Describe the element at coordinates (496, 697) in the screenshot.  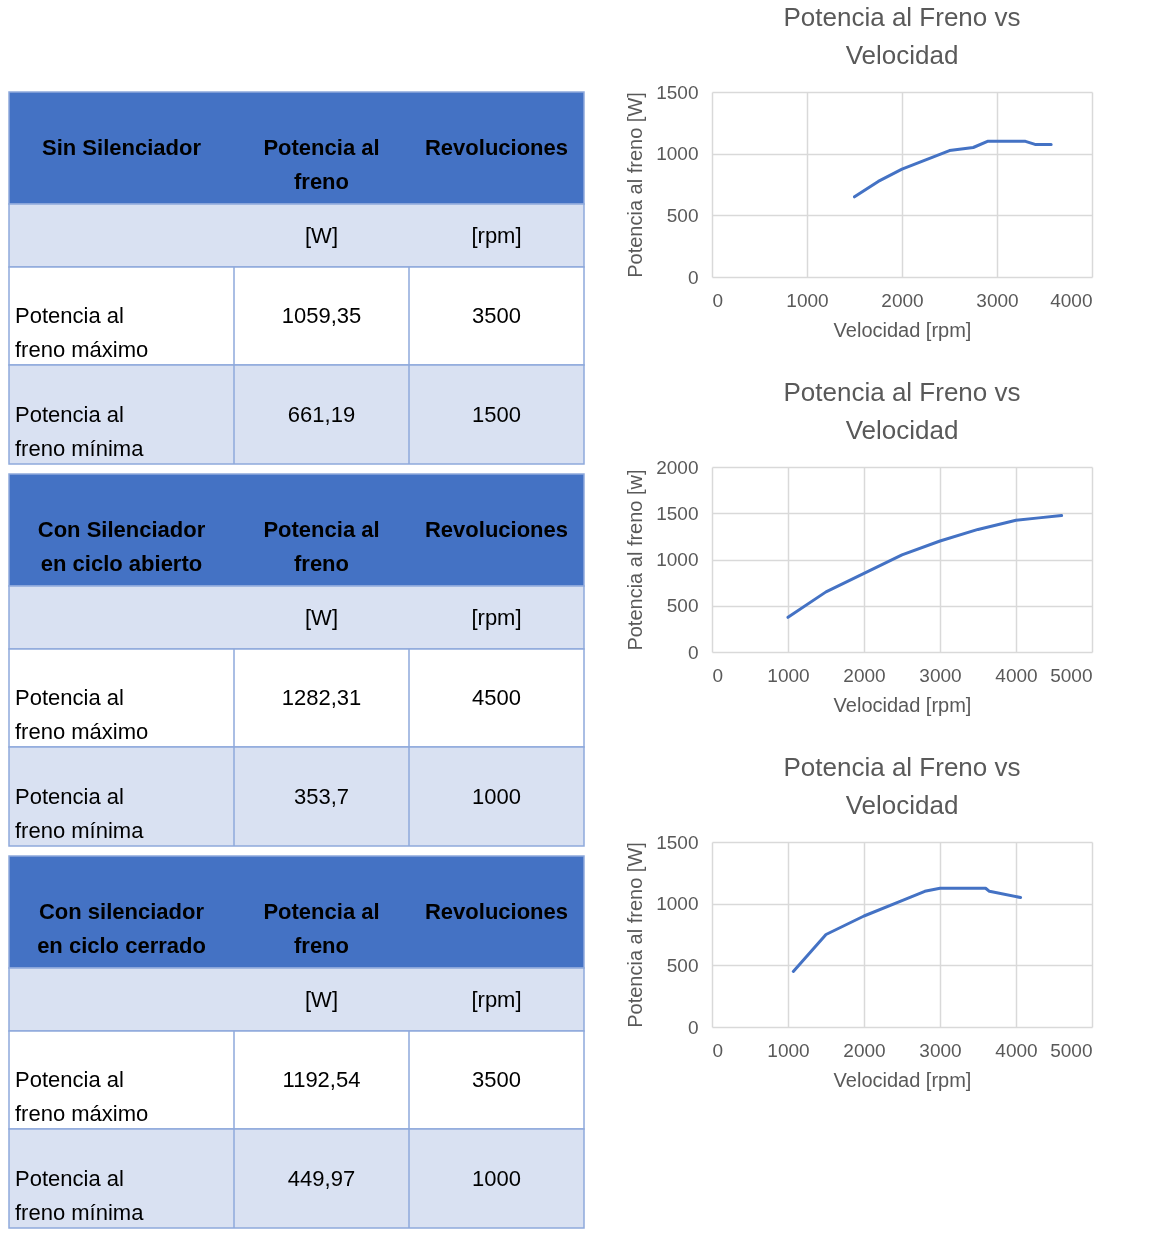
I see `text: 4500` at that location.